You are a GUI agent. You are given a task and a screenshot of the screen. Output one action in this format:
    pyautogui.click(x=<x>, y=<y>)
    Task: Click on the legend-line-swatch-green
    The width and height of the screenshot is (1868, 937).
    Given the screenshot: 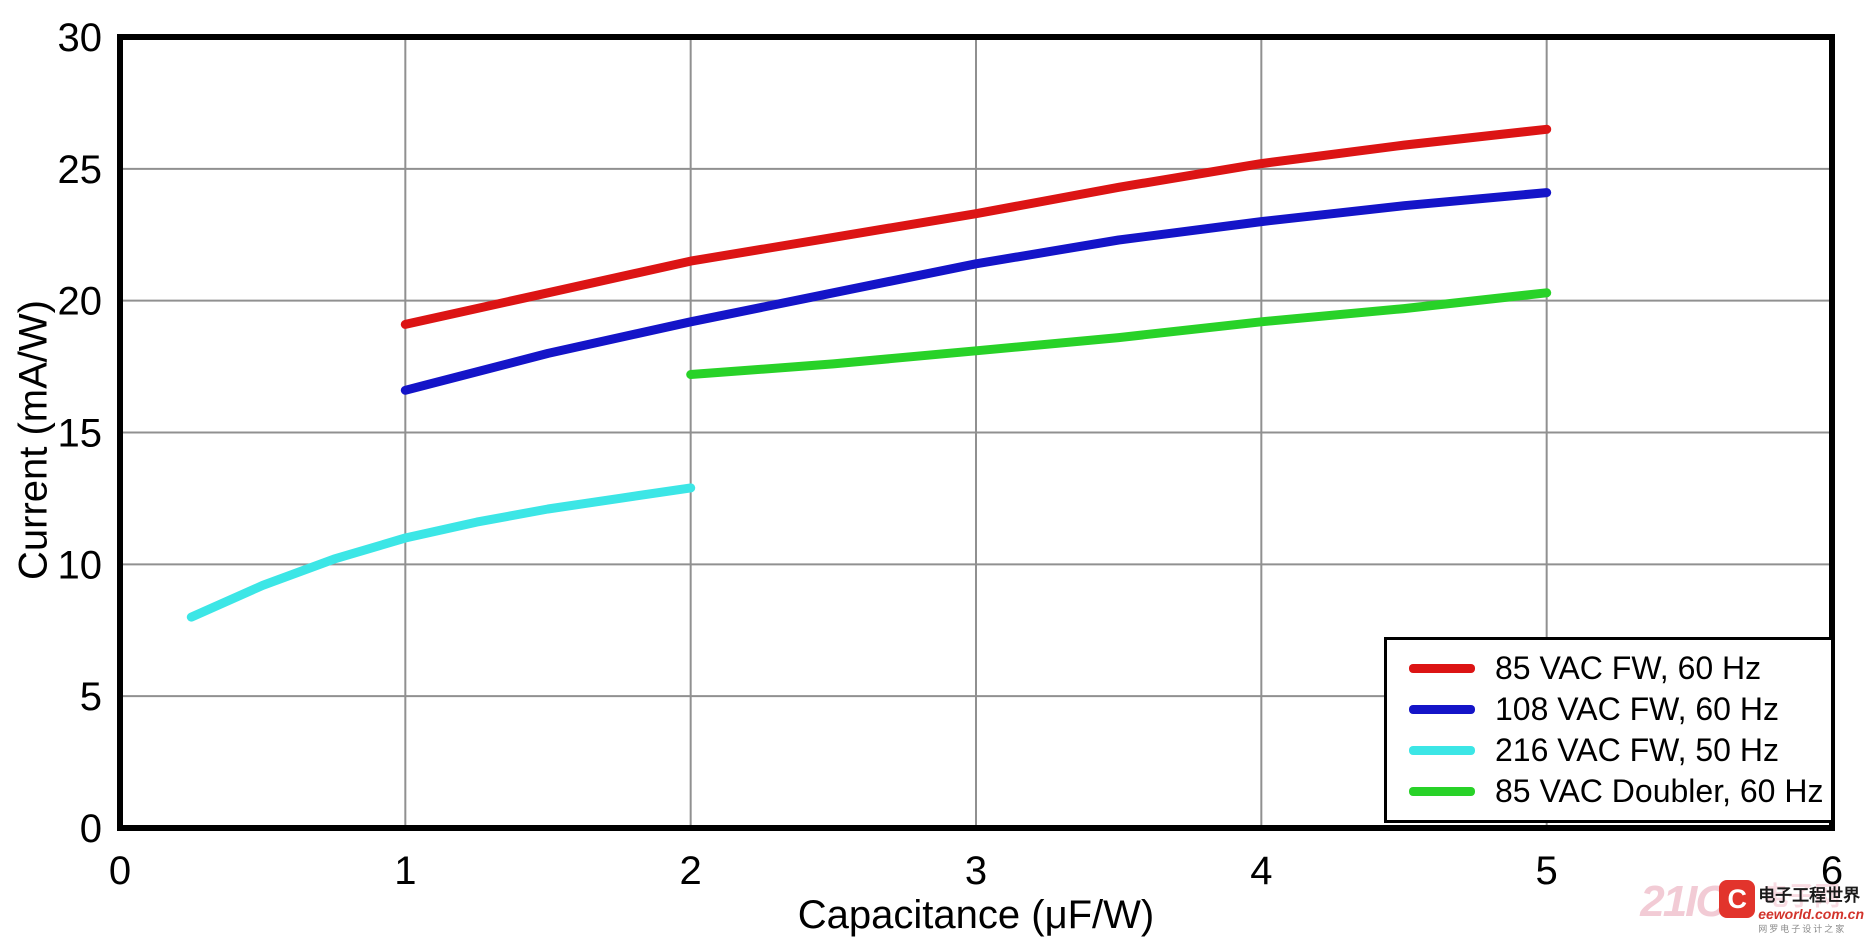 What is the action you would take?
    pyautogui.click(x=1442, y=791)
    